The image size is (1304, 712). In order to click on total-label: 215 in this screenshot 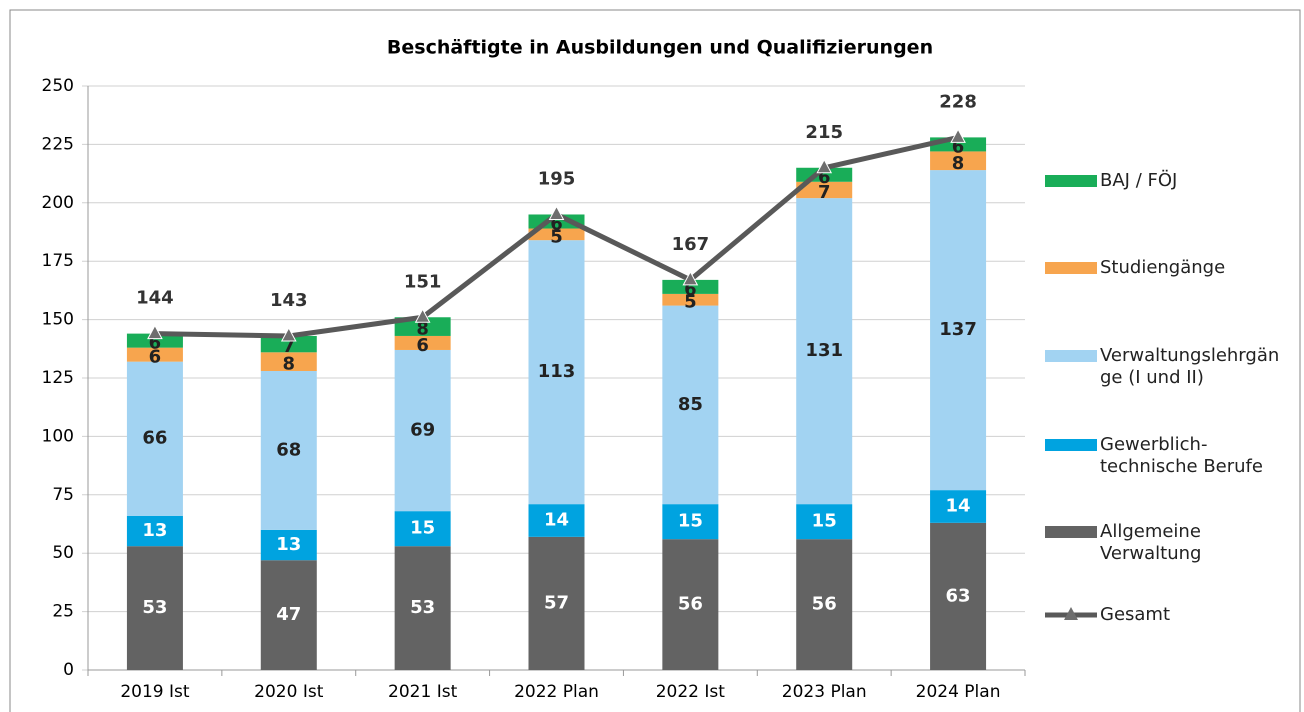, I will do `click(824, 132)`.